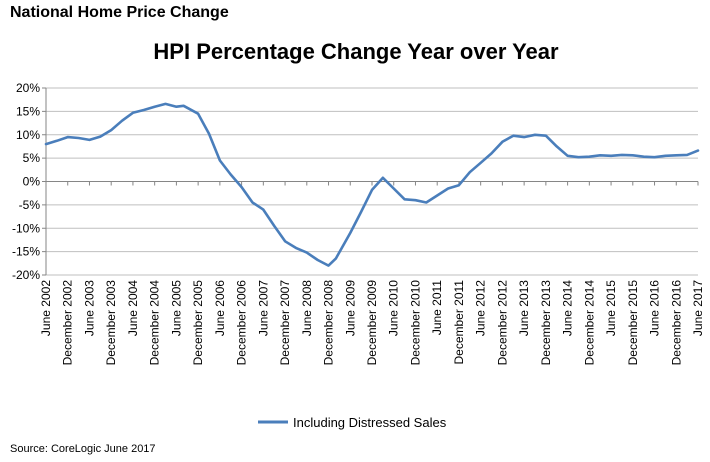 The image size is (710, 462). What do you see at coordinates (370, 422) in the screenshot?
I see `legend-label: Including Distressed Sales` at bounding box center [370, 422].